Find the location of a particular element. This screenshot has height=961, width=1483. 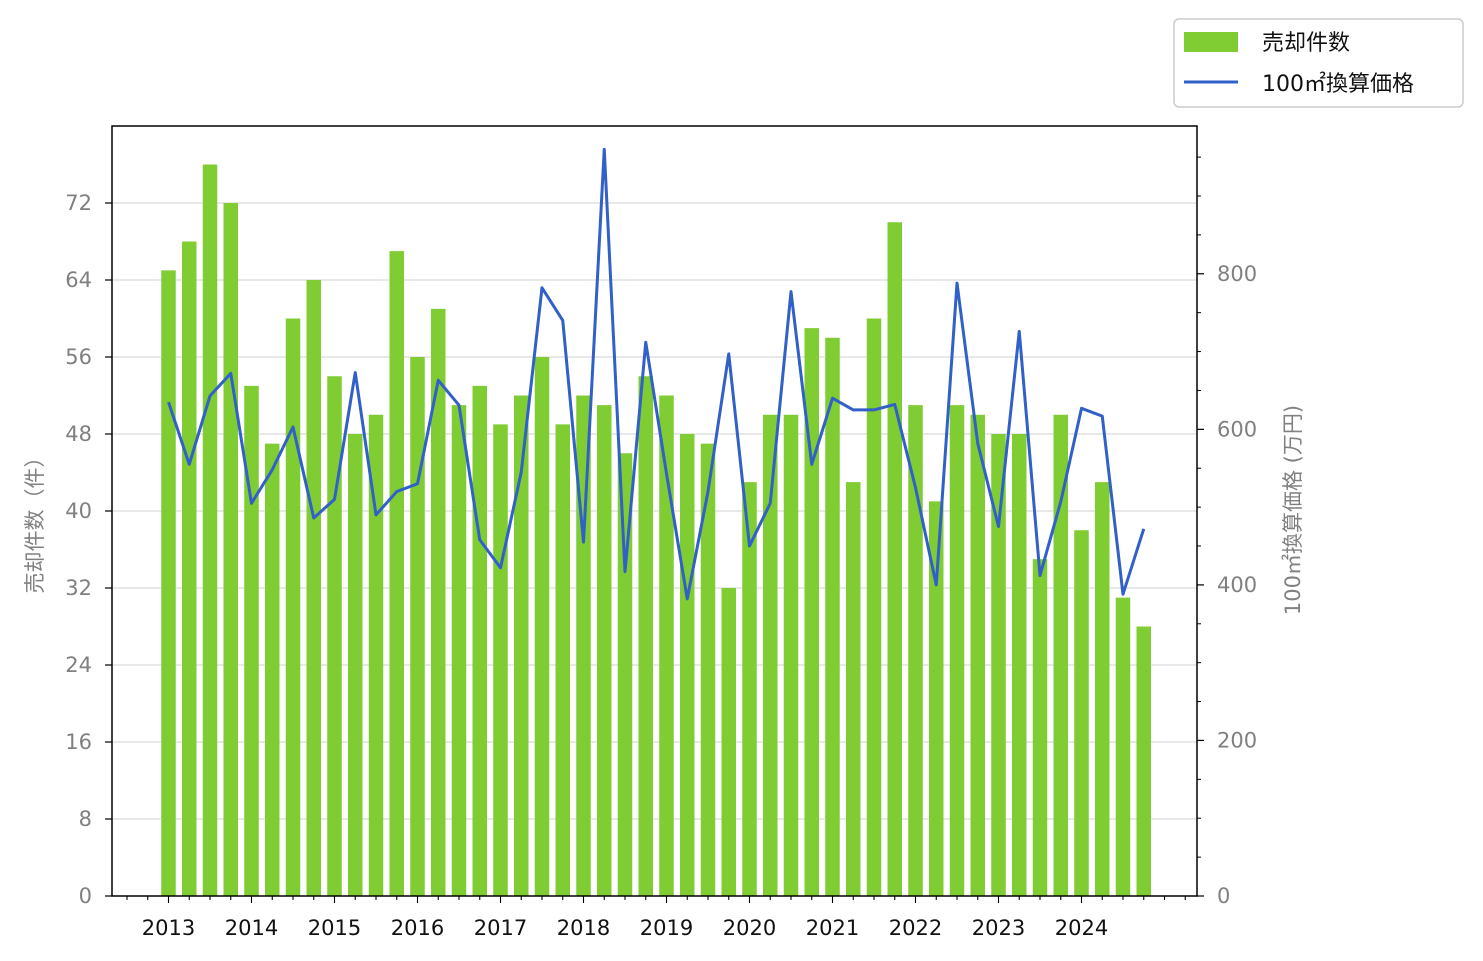

left-tick-label: 64 is located at coordinates (78, 280).